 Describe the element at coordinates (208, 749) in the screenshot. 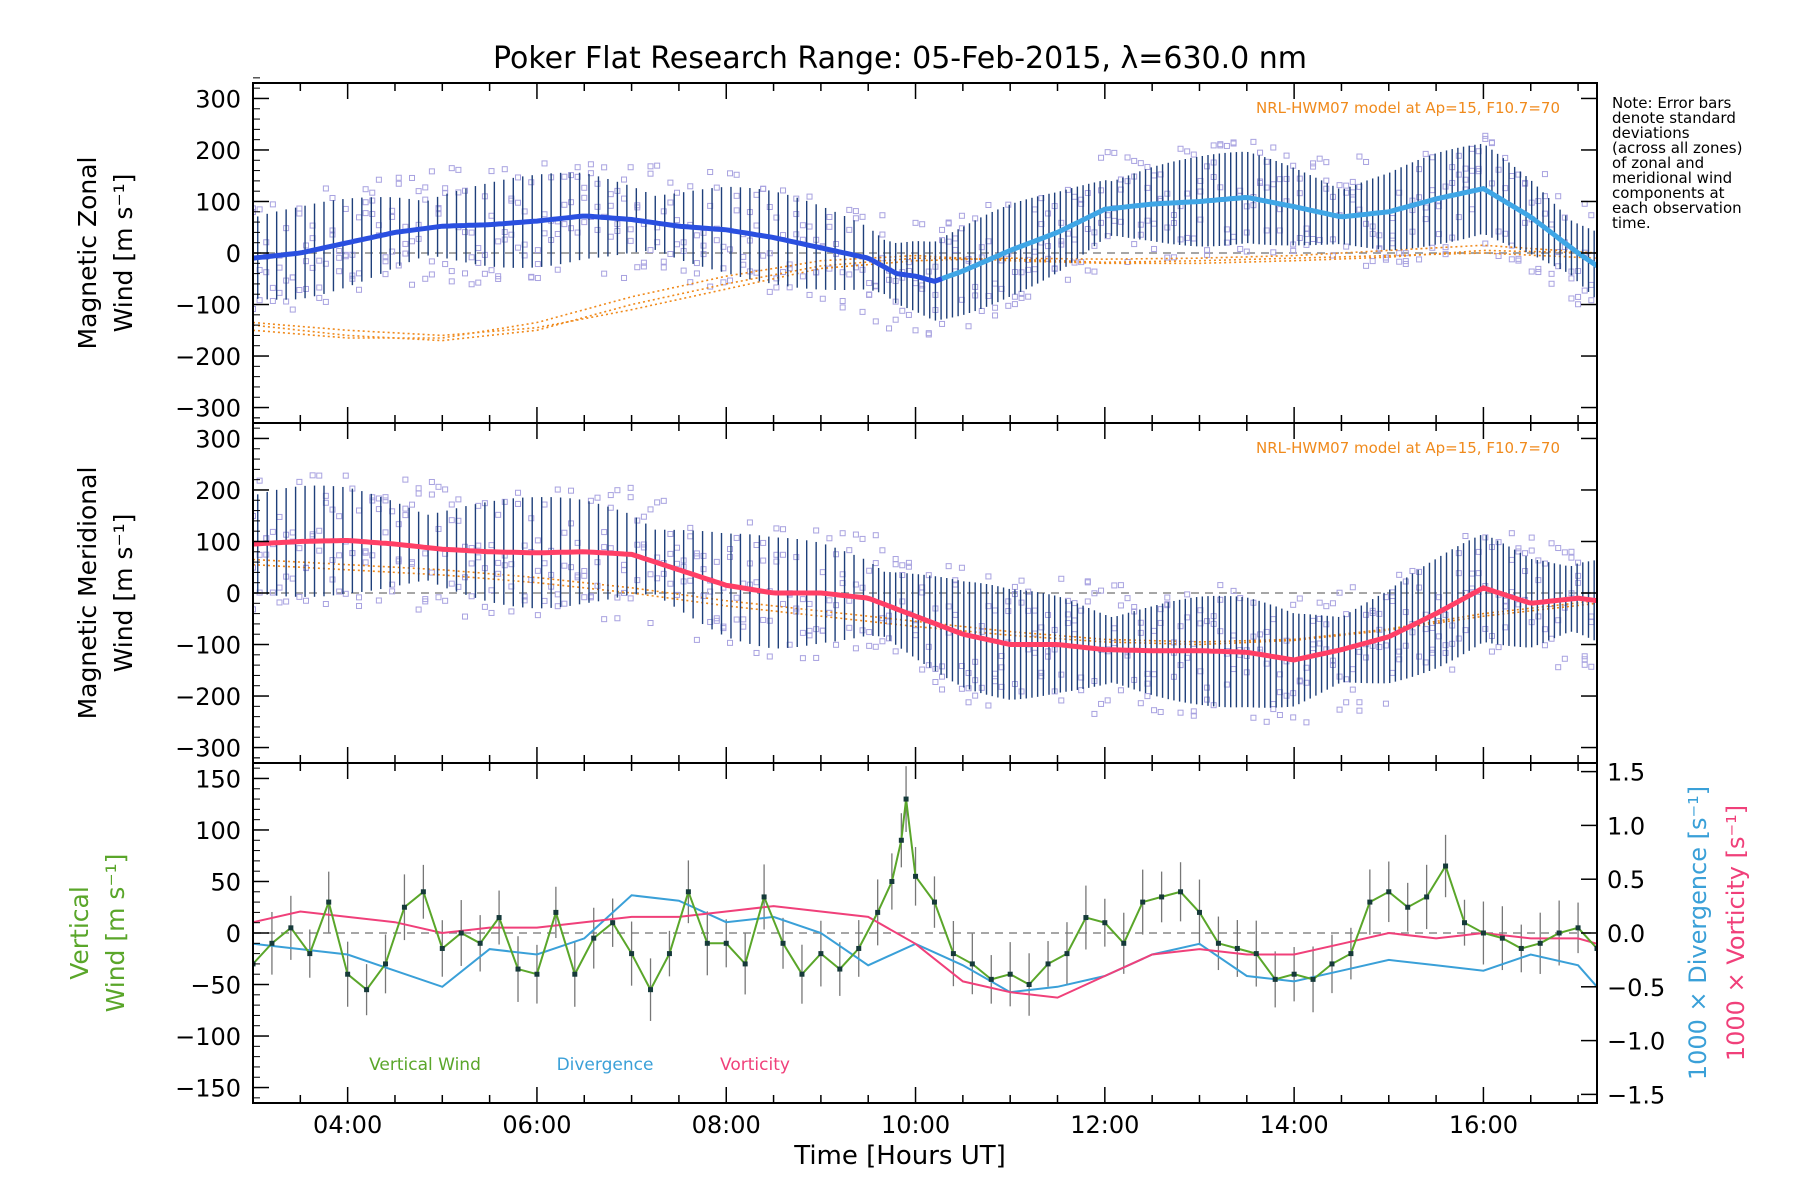

I see `y-tick-label: −300` at that location.